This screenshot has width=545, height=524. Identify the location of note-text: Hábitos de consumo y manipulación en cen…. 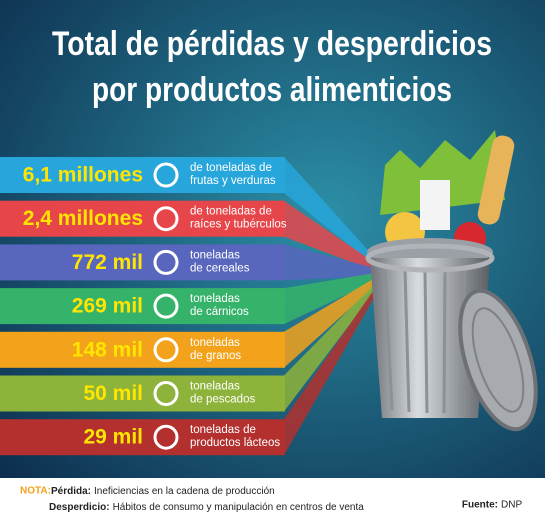
(239, 507).